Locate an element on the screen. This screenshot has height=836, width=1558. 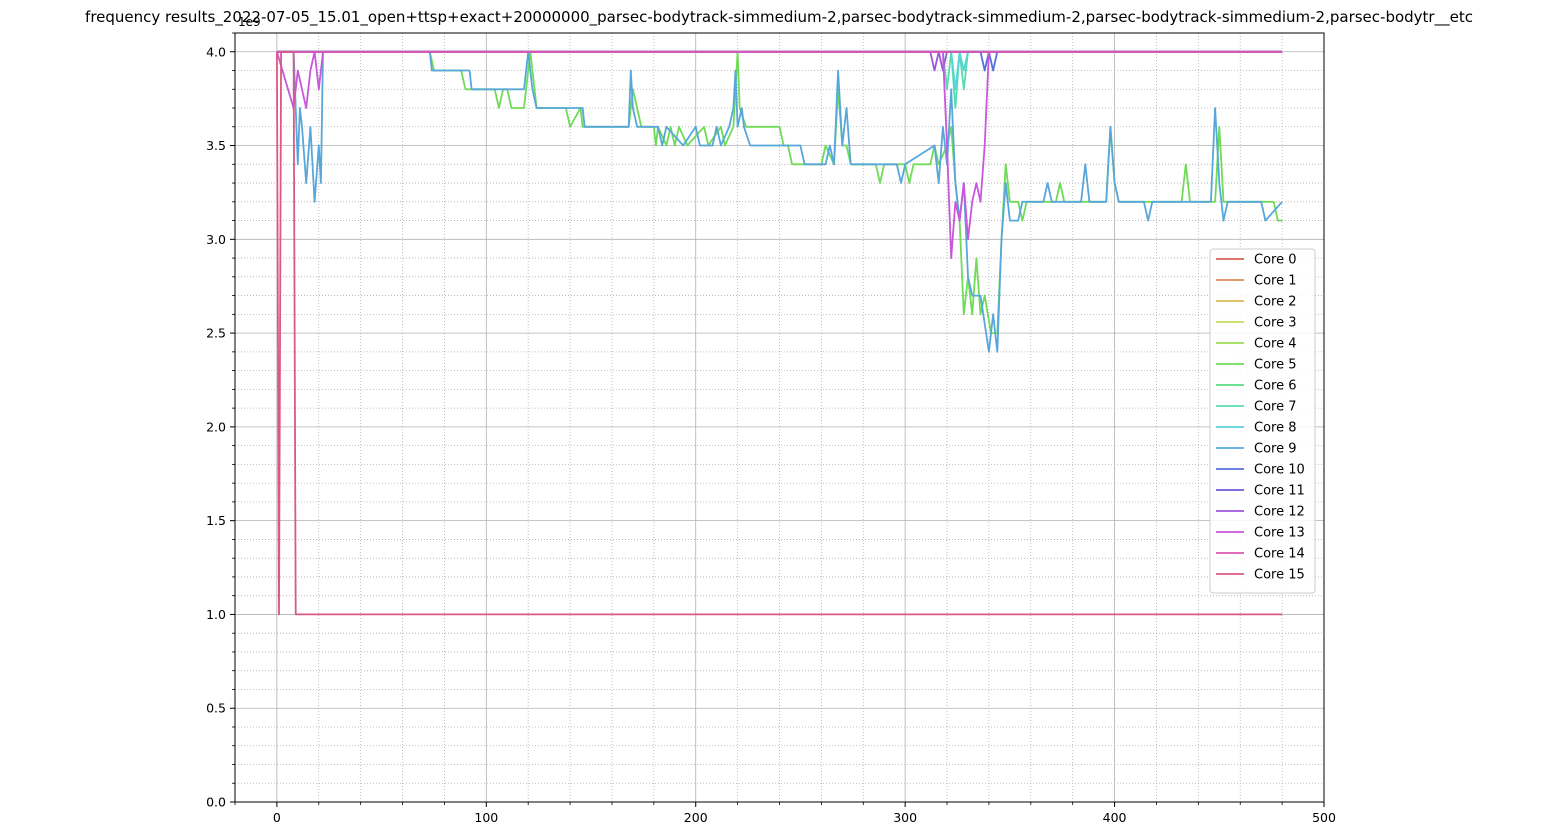
legend-label: Core 7 is located at coordinates (1275, 407).